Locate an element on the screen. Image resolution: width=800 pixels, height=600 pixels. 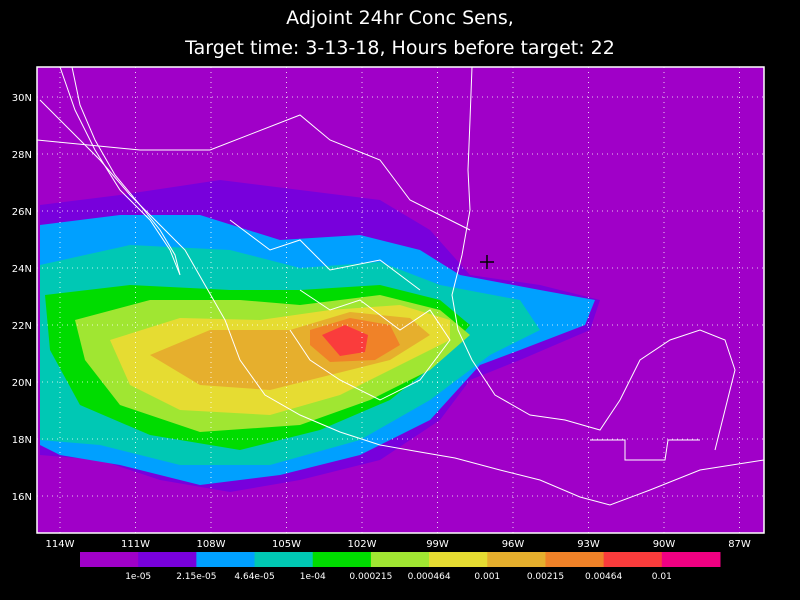
colorbar-label: 0.001 is located at coordinates (487, 577).